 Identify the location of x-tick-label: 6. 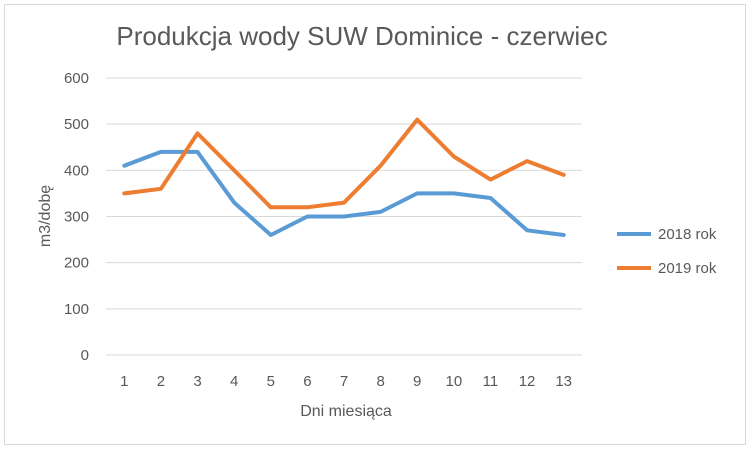
(307, 381).